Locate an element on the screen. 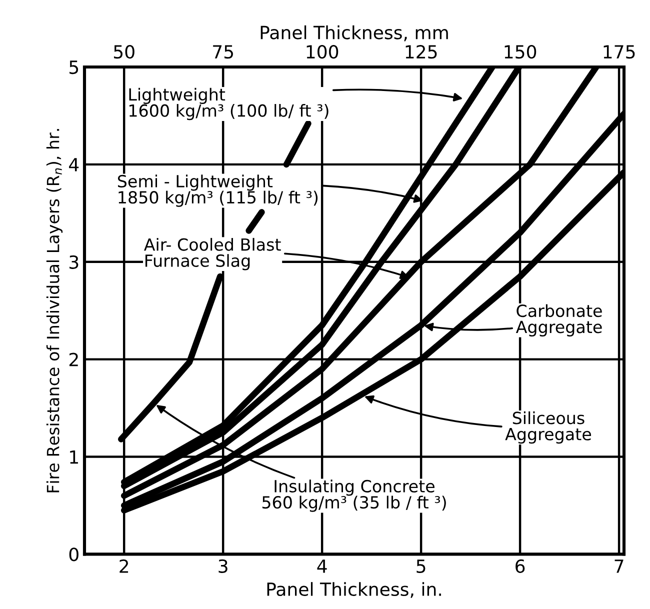  x2-axis-title: Panel Thickness, mm is located at coordinates (354, 33).